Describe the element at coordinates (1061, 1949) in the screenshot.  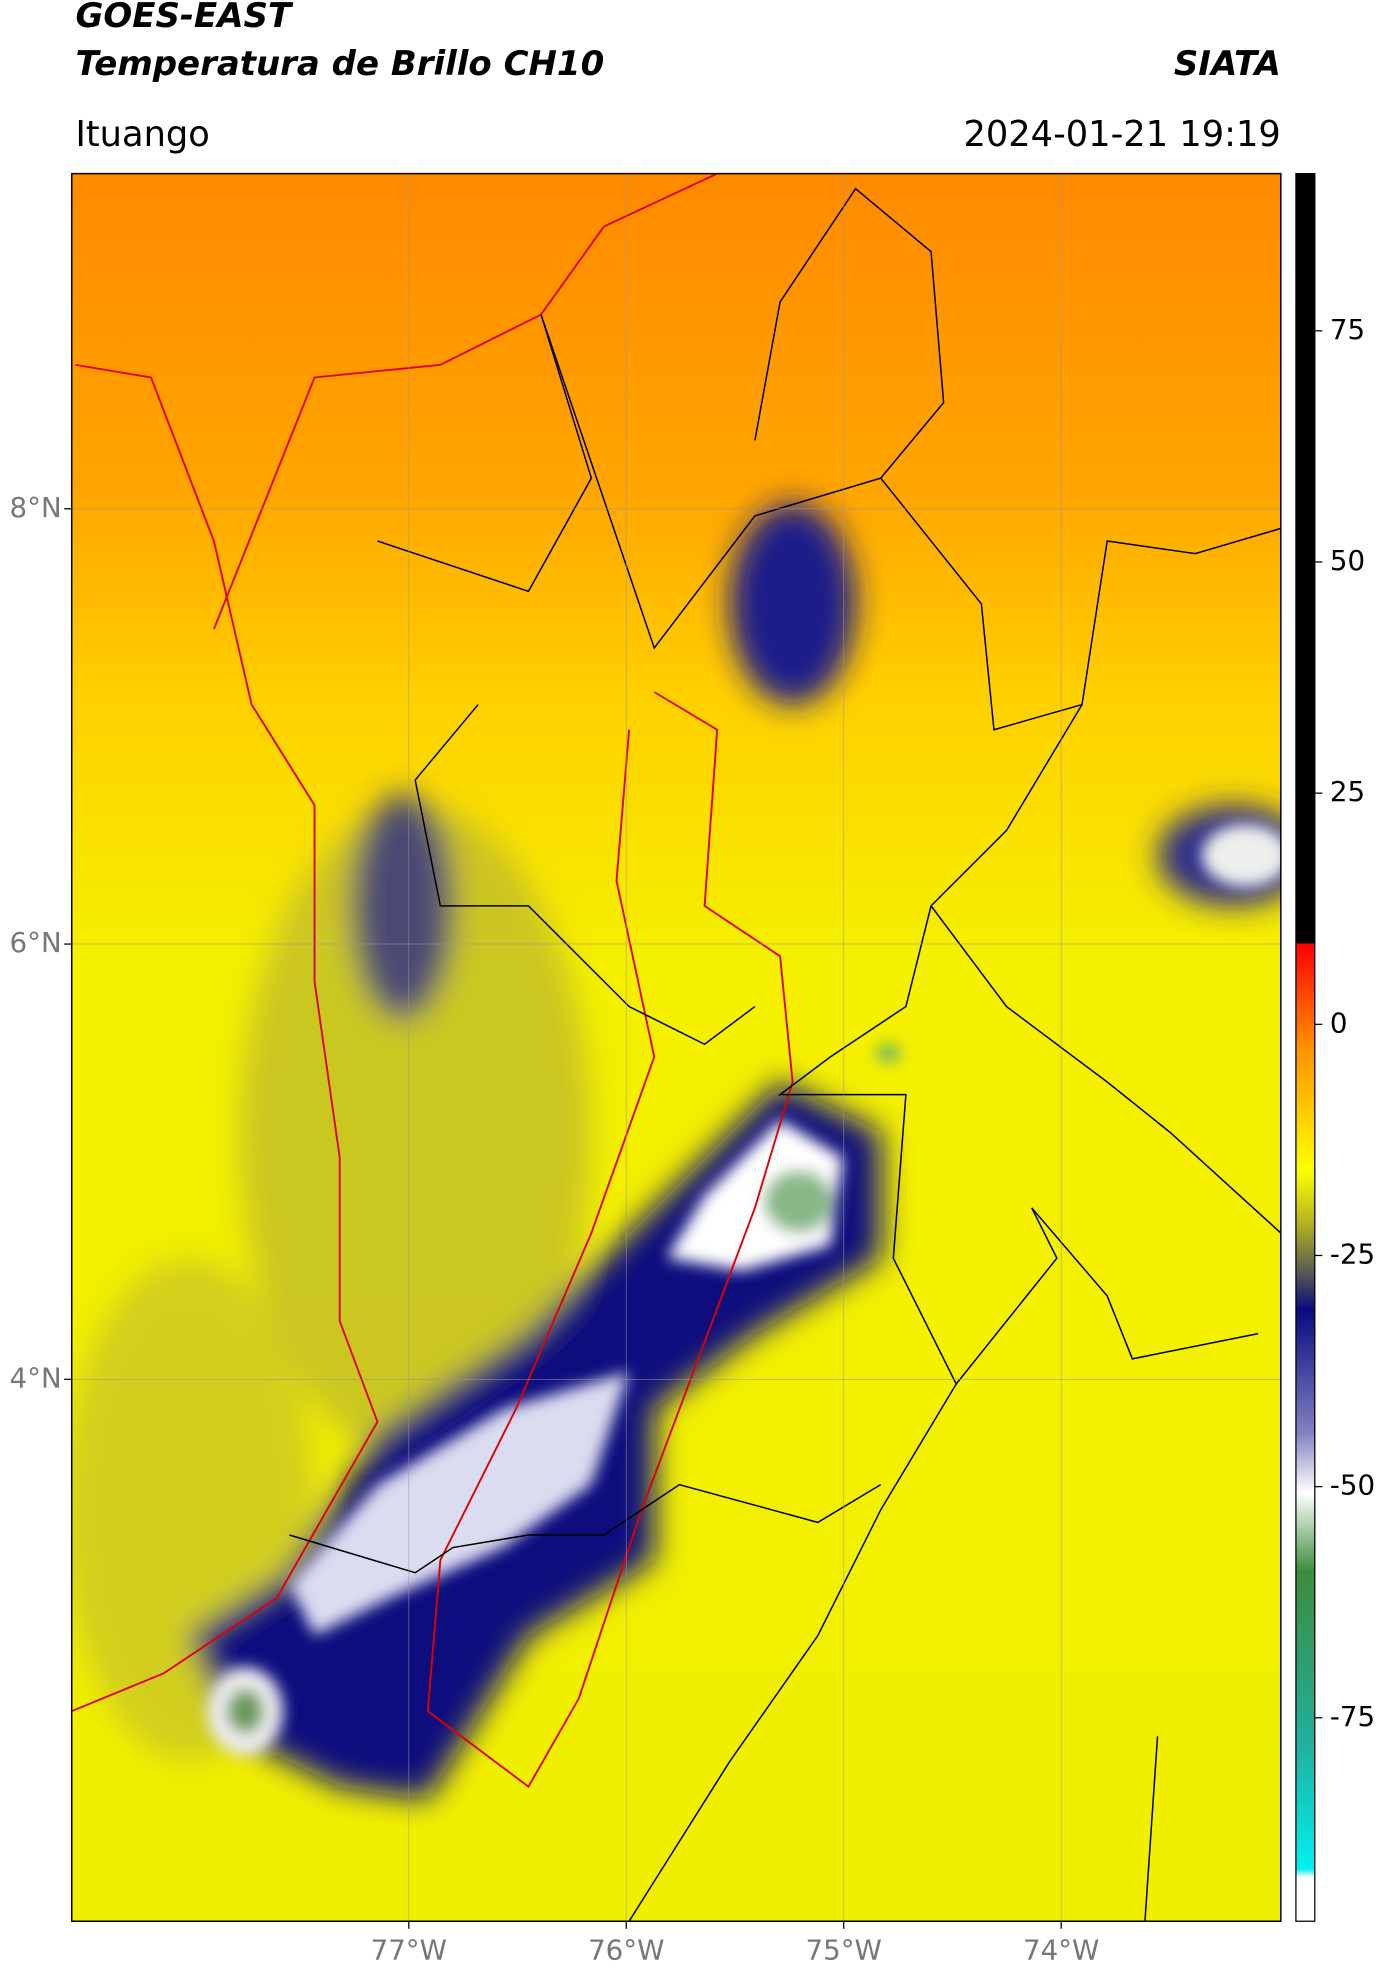
I see `x-tick-label: 74°W` at that location.